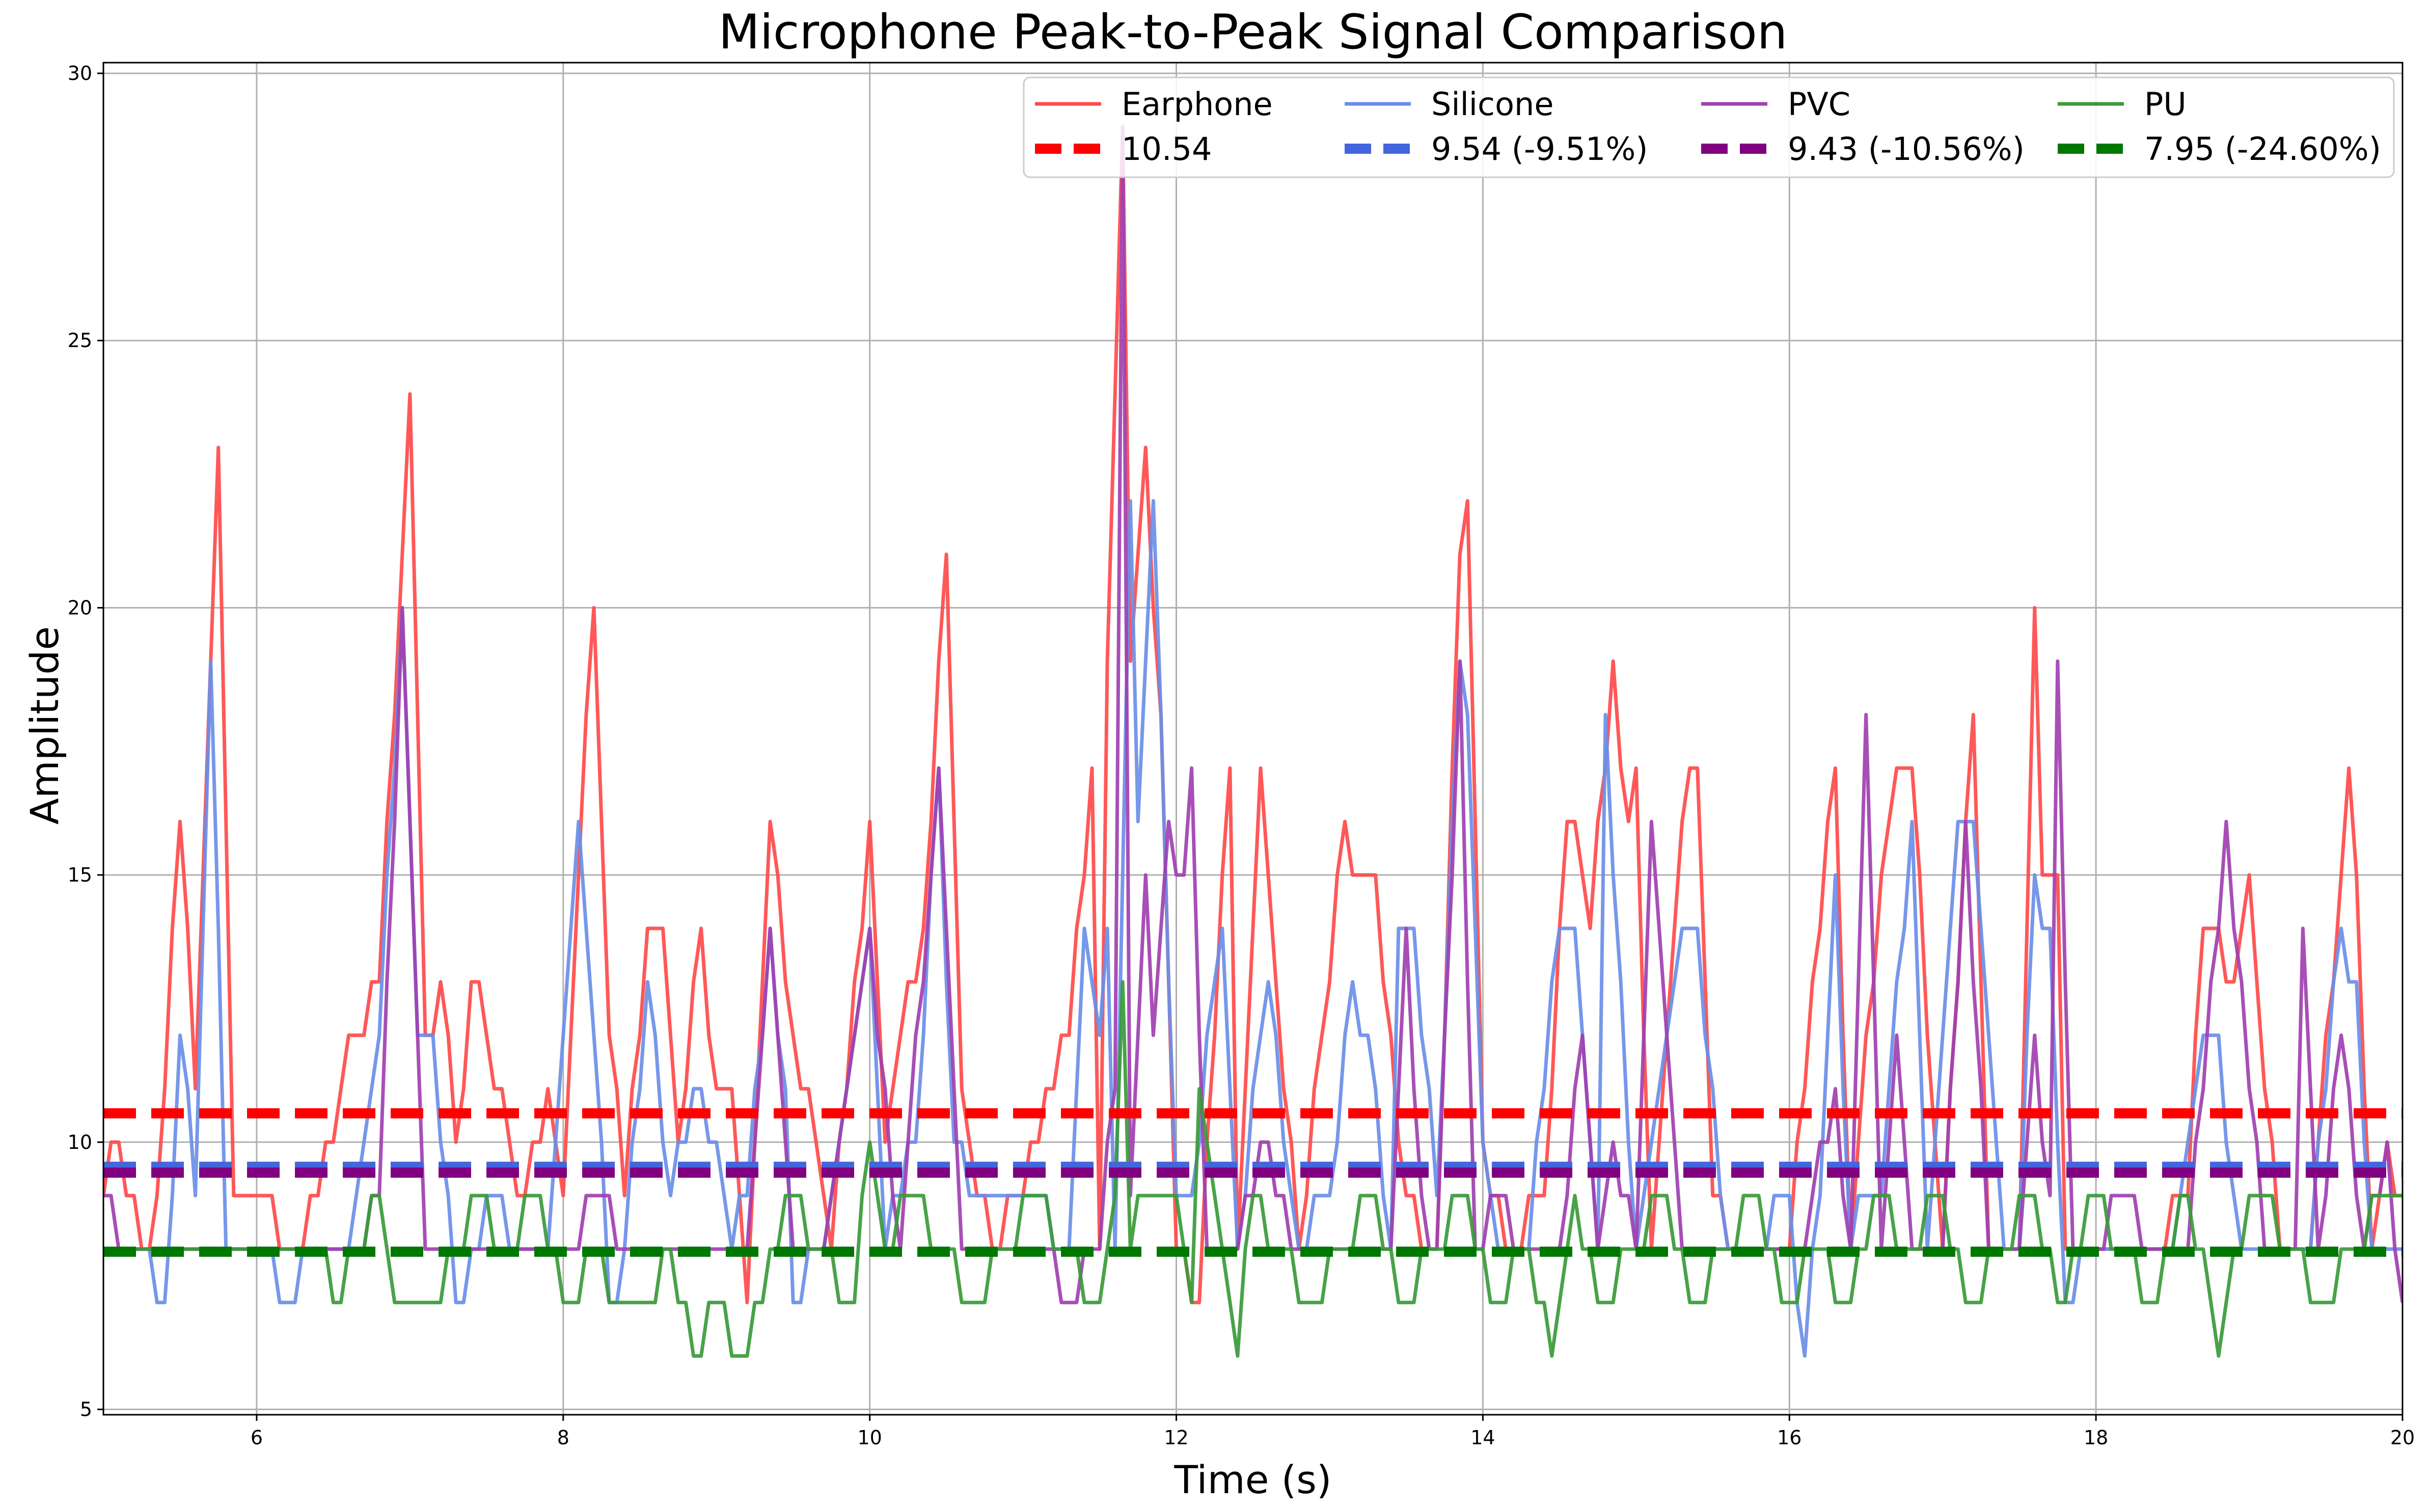 This screenshot has height=1512, width=2430. Describe the element at coordinates (80, 875) in the screenshot. I see `y-tick-label: 15` at that location.